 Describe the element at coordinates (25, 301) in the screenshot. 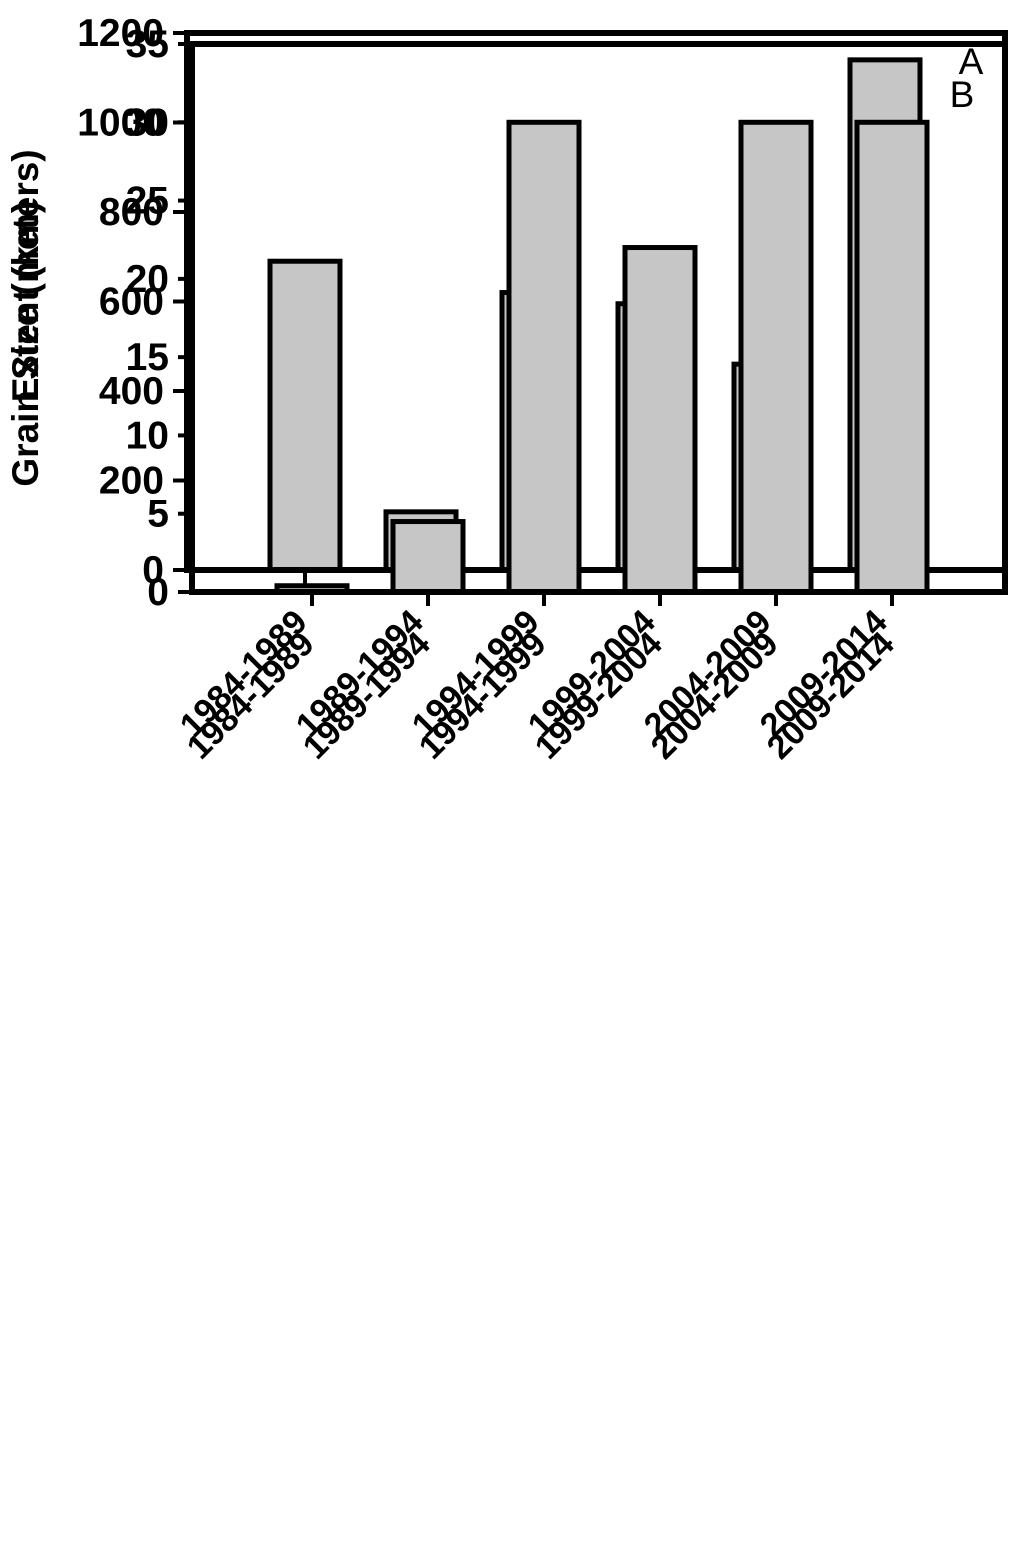

I see `y-axis-title: Extent (km)` at that location.